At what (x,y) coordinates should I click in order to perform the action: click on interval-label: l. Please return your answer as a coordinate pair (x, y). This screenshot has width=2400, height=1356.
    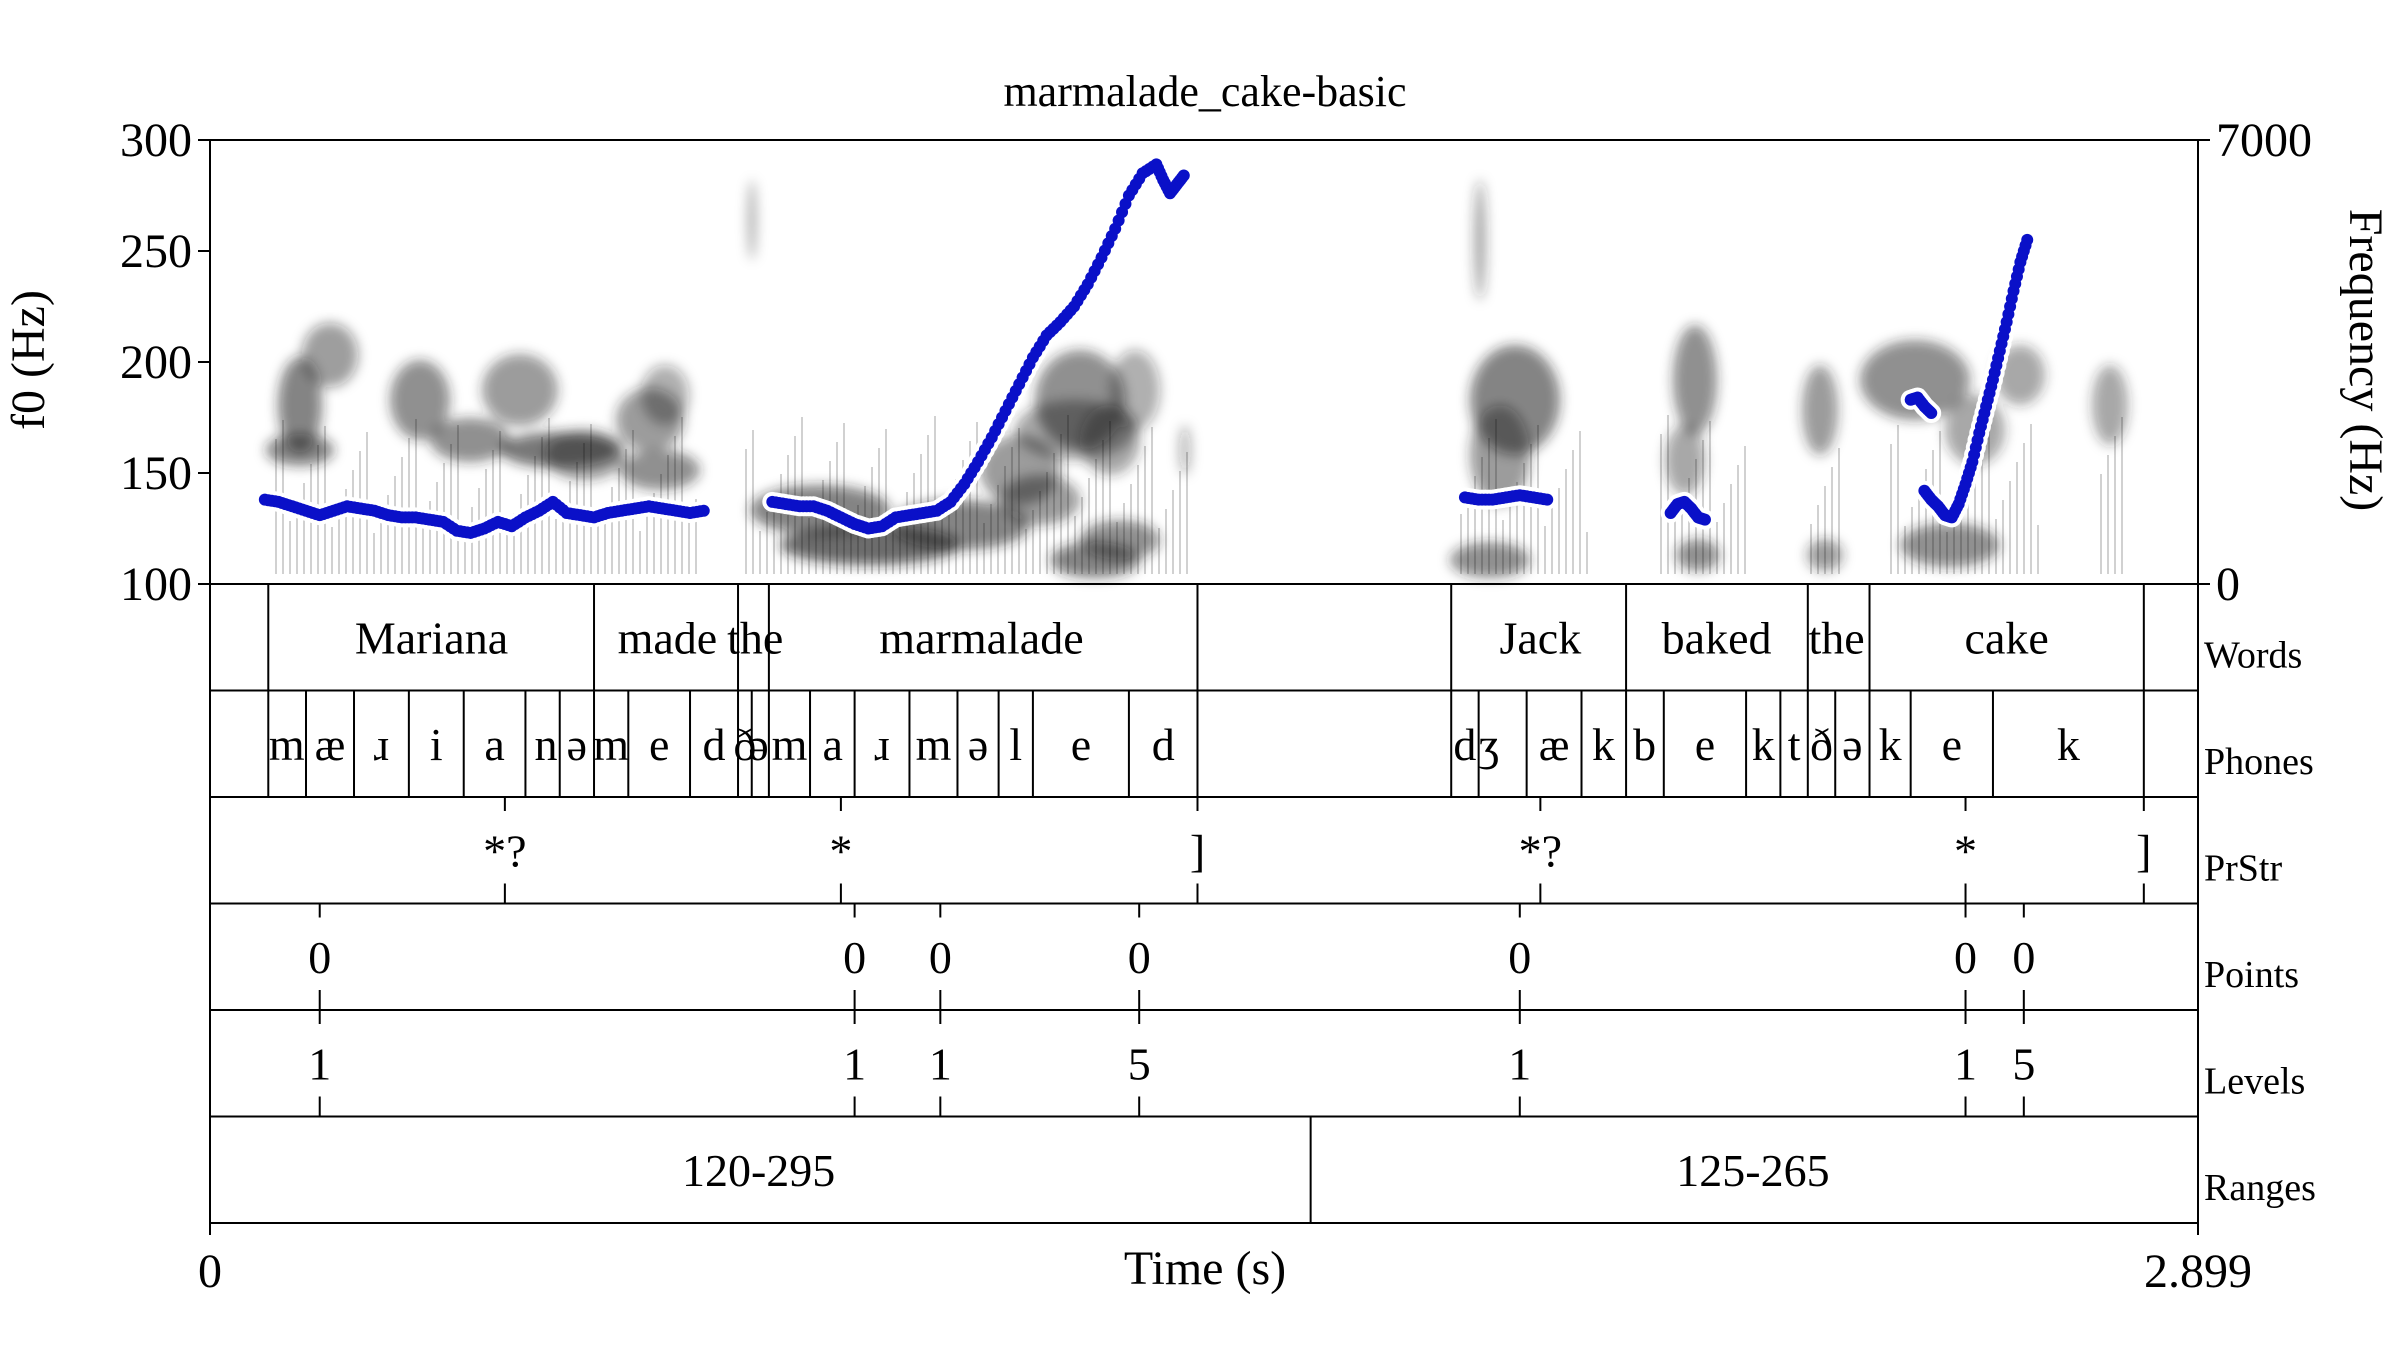
    Looking at the image, I should click on (1015, 744).